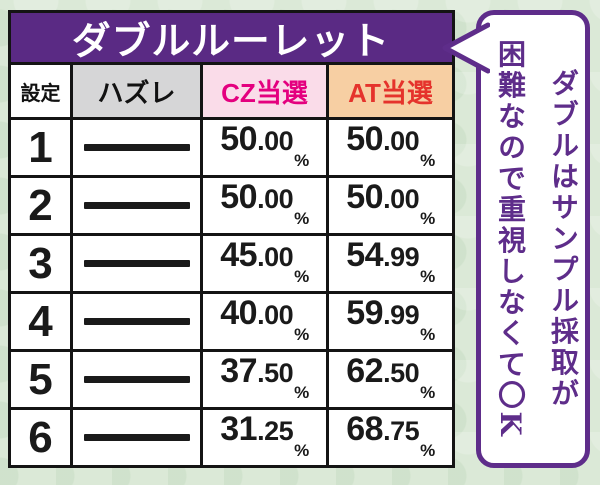 This screenshot has height=485, width=600. Describe the element at coordinates (264, 263) in the screenshot. I see `cz-win-value: 45.00%` at that location.